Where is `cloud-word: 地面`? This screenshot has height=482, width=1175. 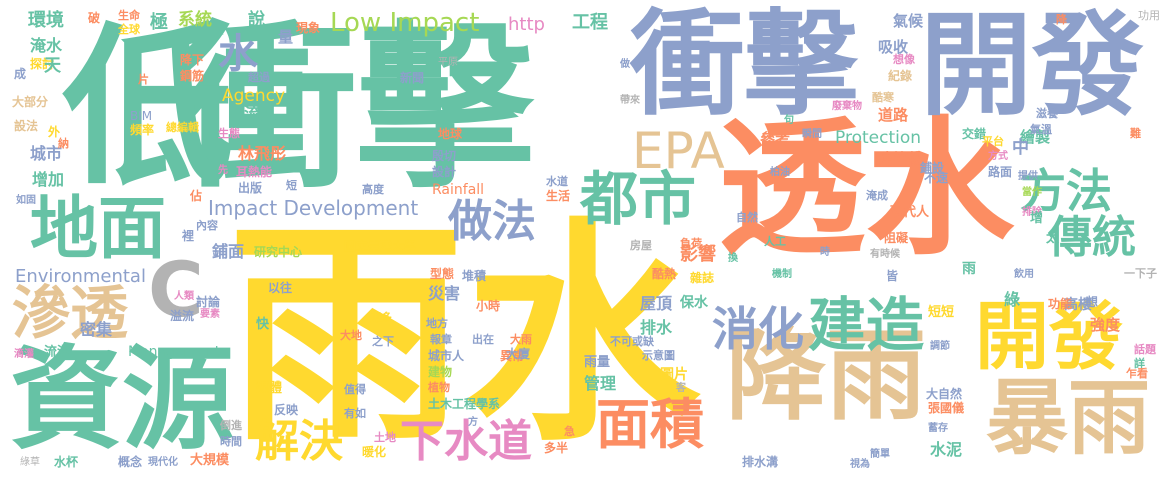 cloud-word: 地面 is located at coordinates (98, 229).